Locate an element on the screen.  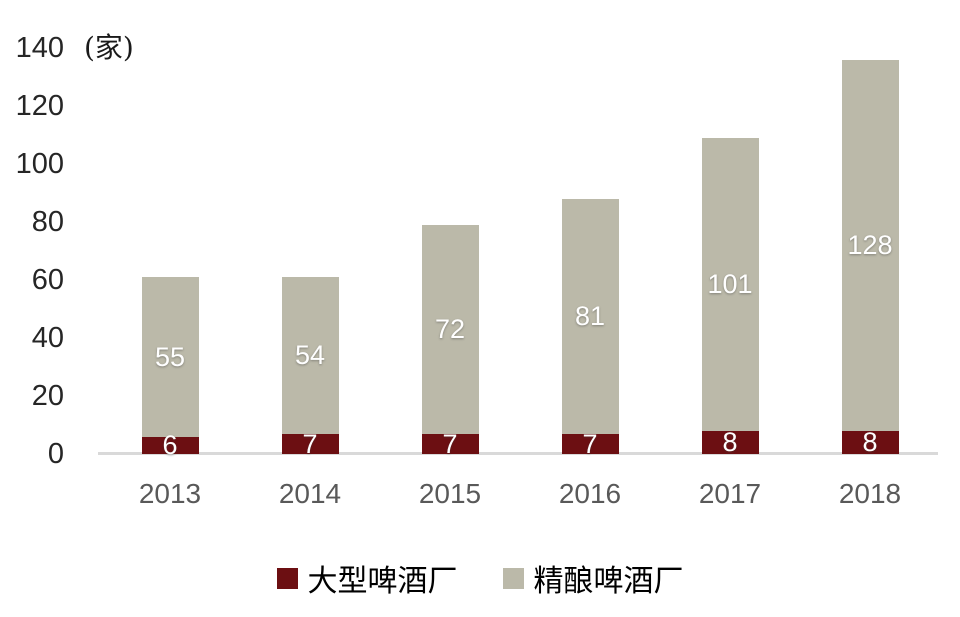
craft-brewery-bar-2017 is located at coordinates (730, 284).